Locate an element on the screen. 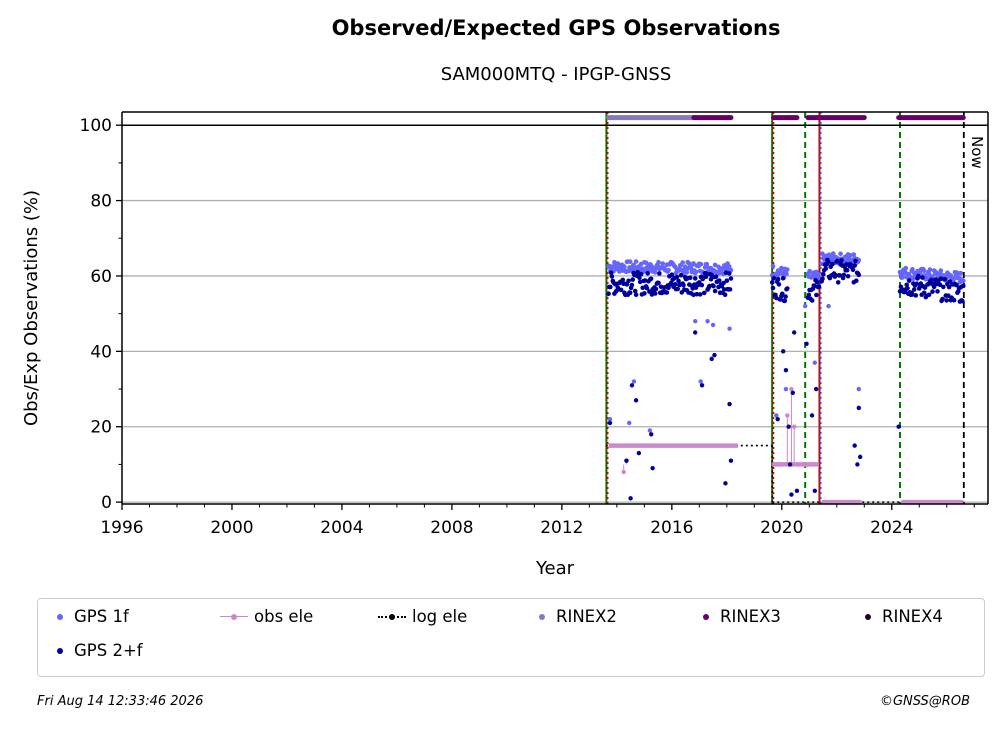 The image size is (1008, 734). legend-label-rinex4: RINEX4 is located at coordinates (912, 616).